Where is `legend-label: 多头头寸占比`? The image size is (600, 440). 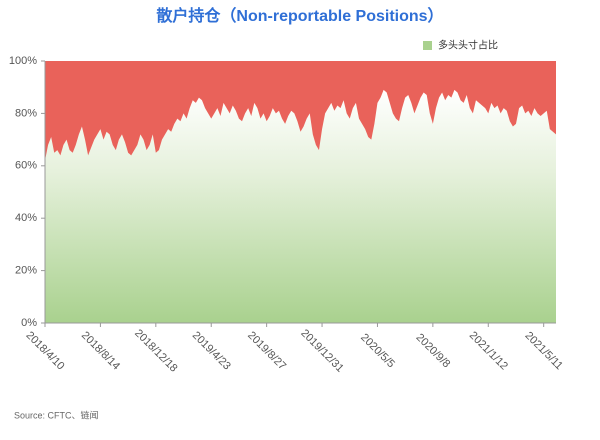 legend-label: 多头头寸占比 is located at coordinates (468, 45).